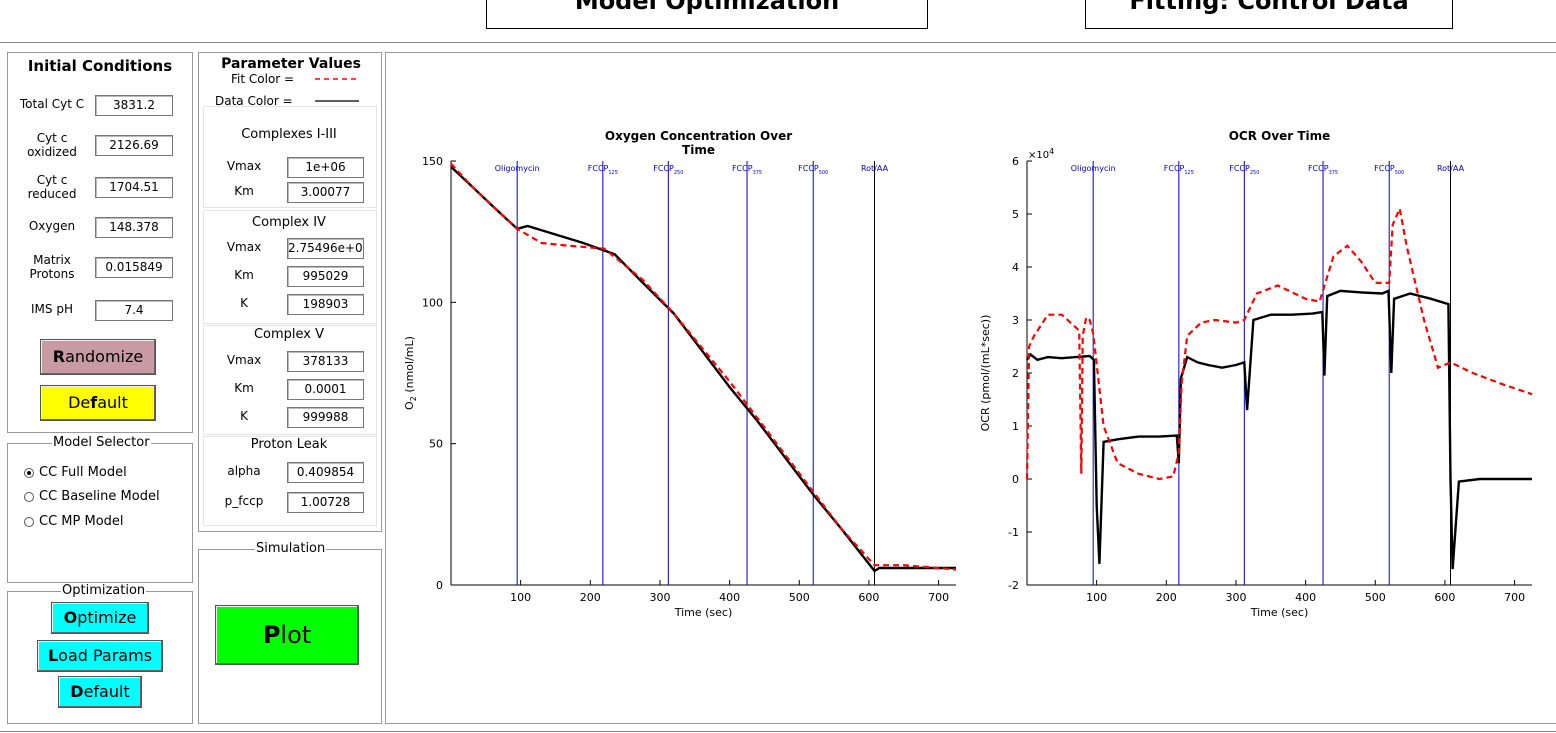  Describe the element at coordinates (134, 145) in the screenshot. I see `ic-input-1: 2126.69` at that location.